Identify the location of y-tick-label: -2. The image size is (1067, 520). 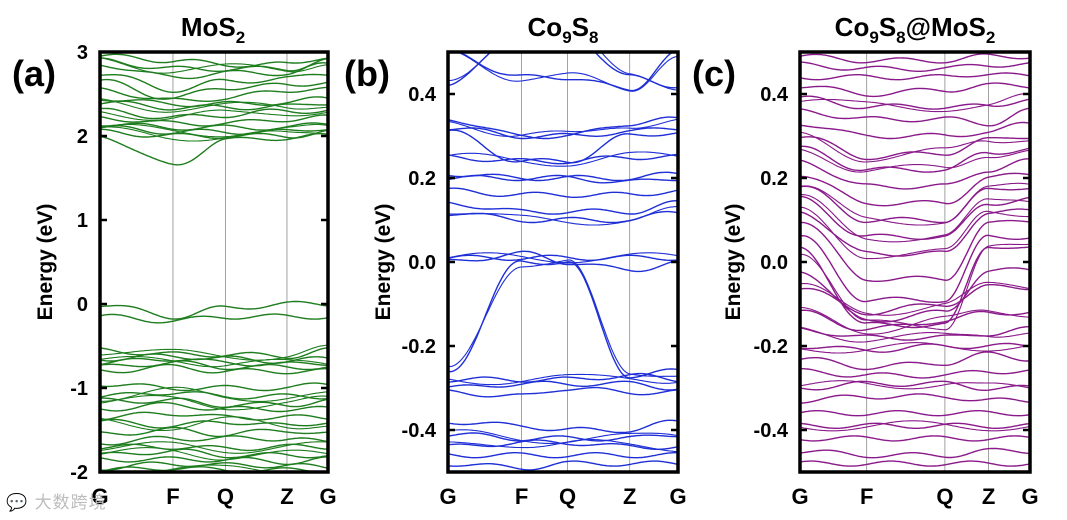
(79, 473).